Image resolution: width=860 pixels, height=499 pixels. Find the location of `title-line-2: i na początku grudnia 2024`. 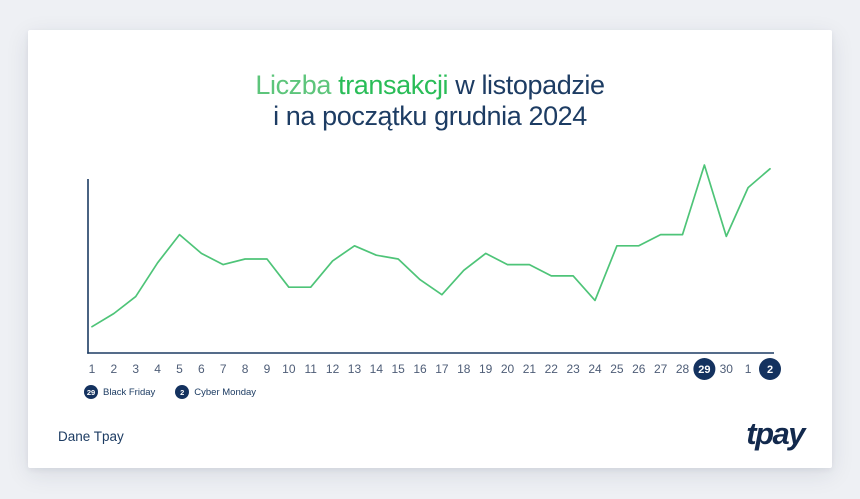

title-line-2: i na początku grudnia 2024 is located at coordinates (430, 116).